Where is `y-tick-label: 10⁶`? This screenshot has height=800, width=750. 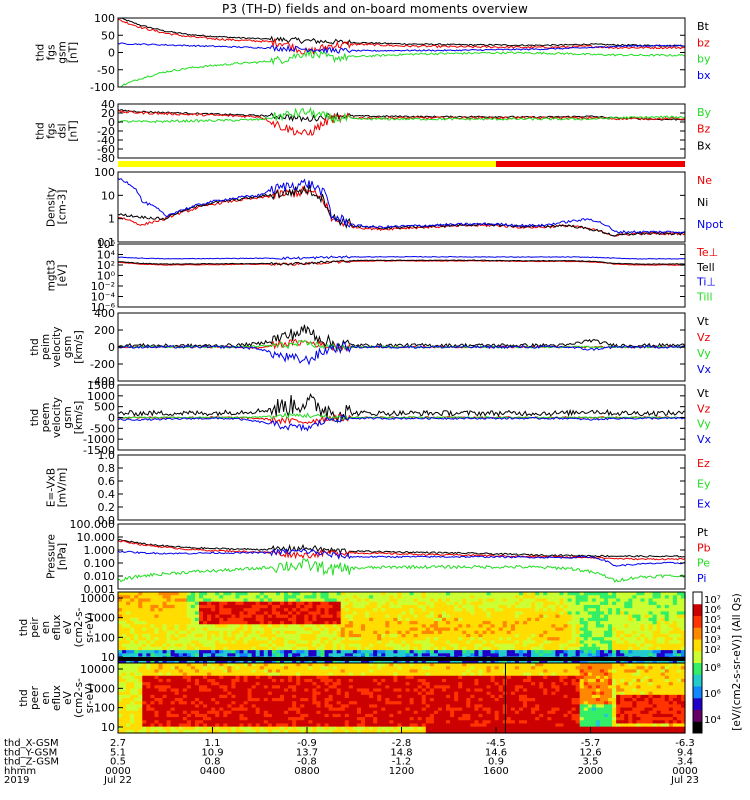
y-tick-label: 10⁶ is located at coordinates (106, 244).